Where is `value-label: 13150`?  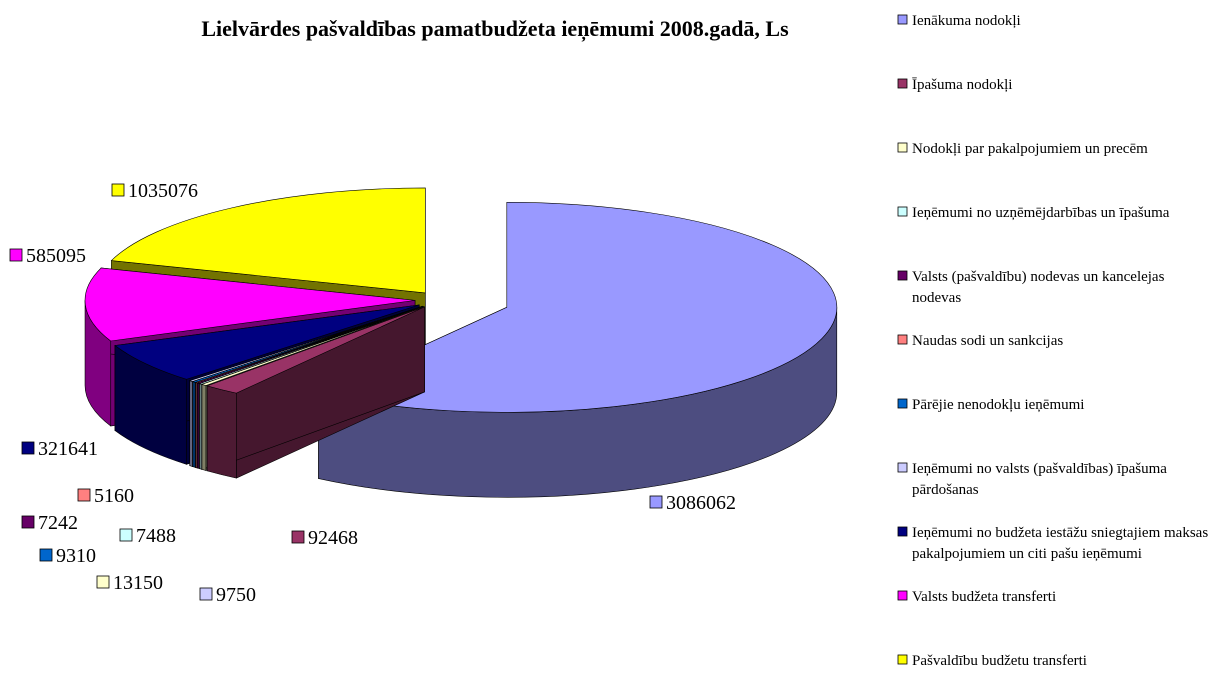
value-label: 13150 is located at coordinates (138, 583).